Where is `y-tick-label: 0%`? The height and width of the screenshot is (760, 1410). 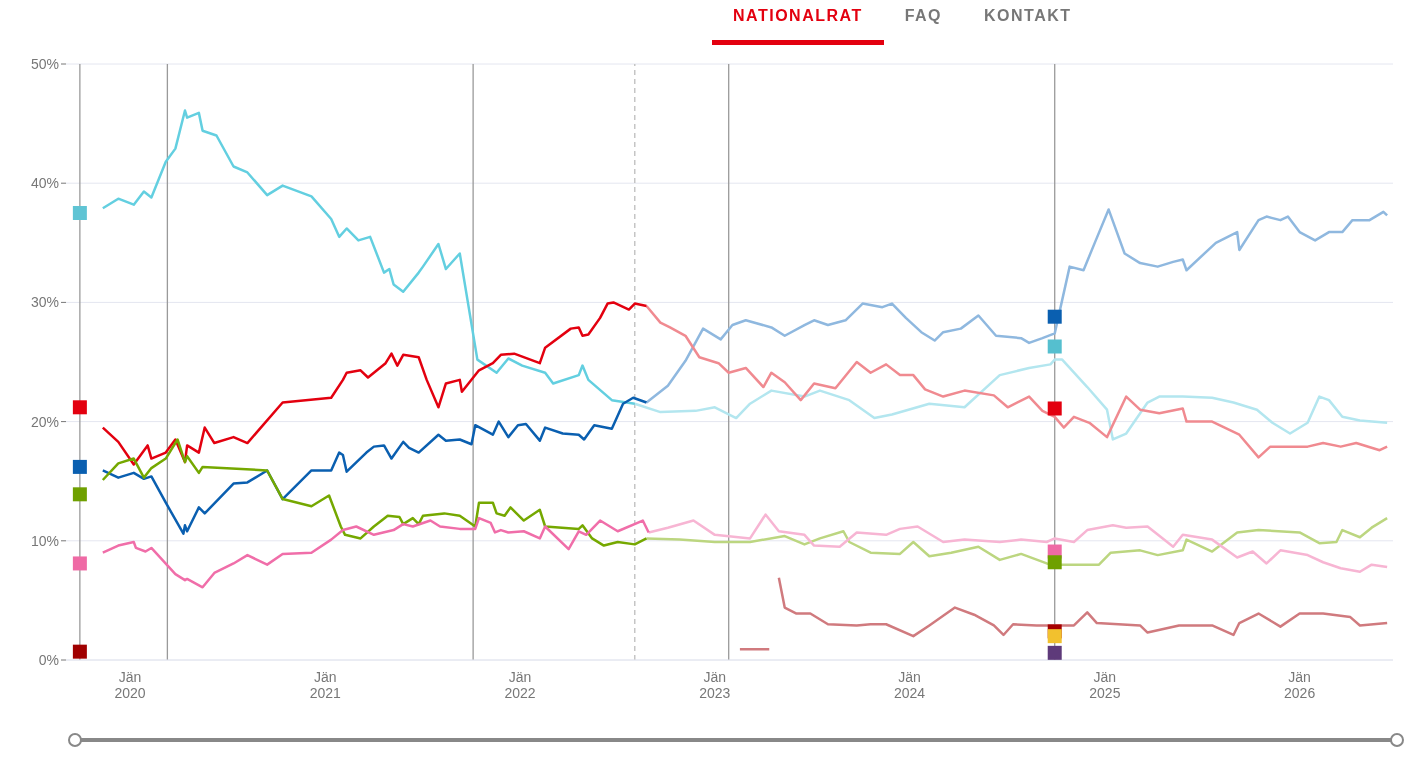 y-tick-label: 0% is located at coordinates (48, 659).